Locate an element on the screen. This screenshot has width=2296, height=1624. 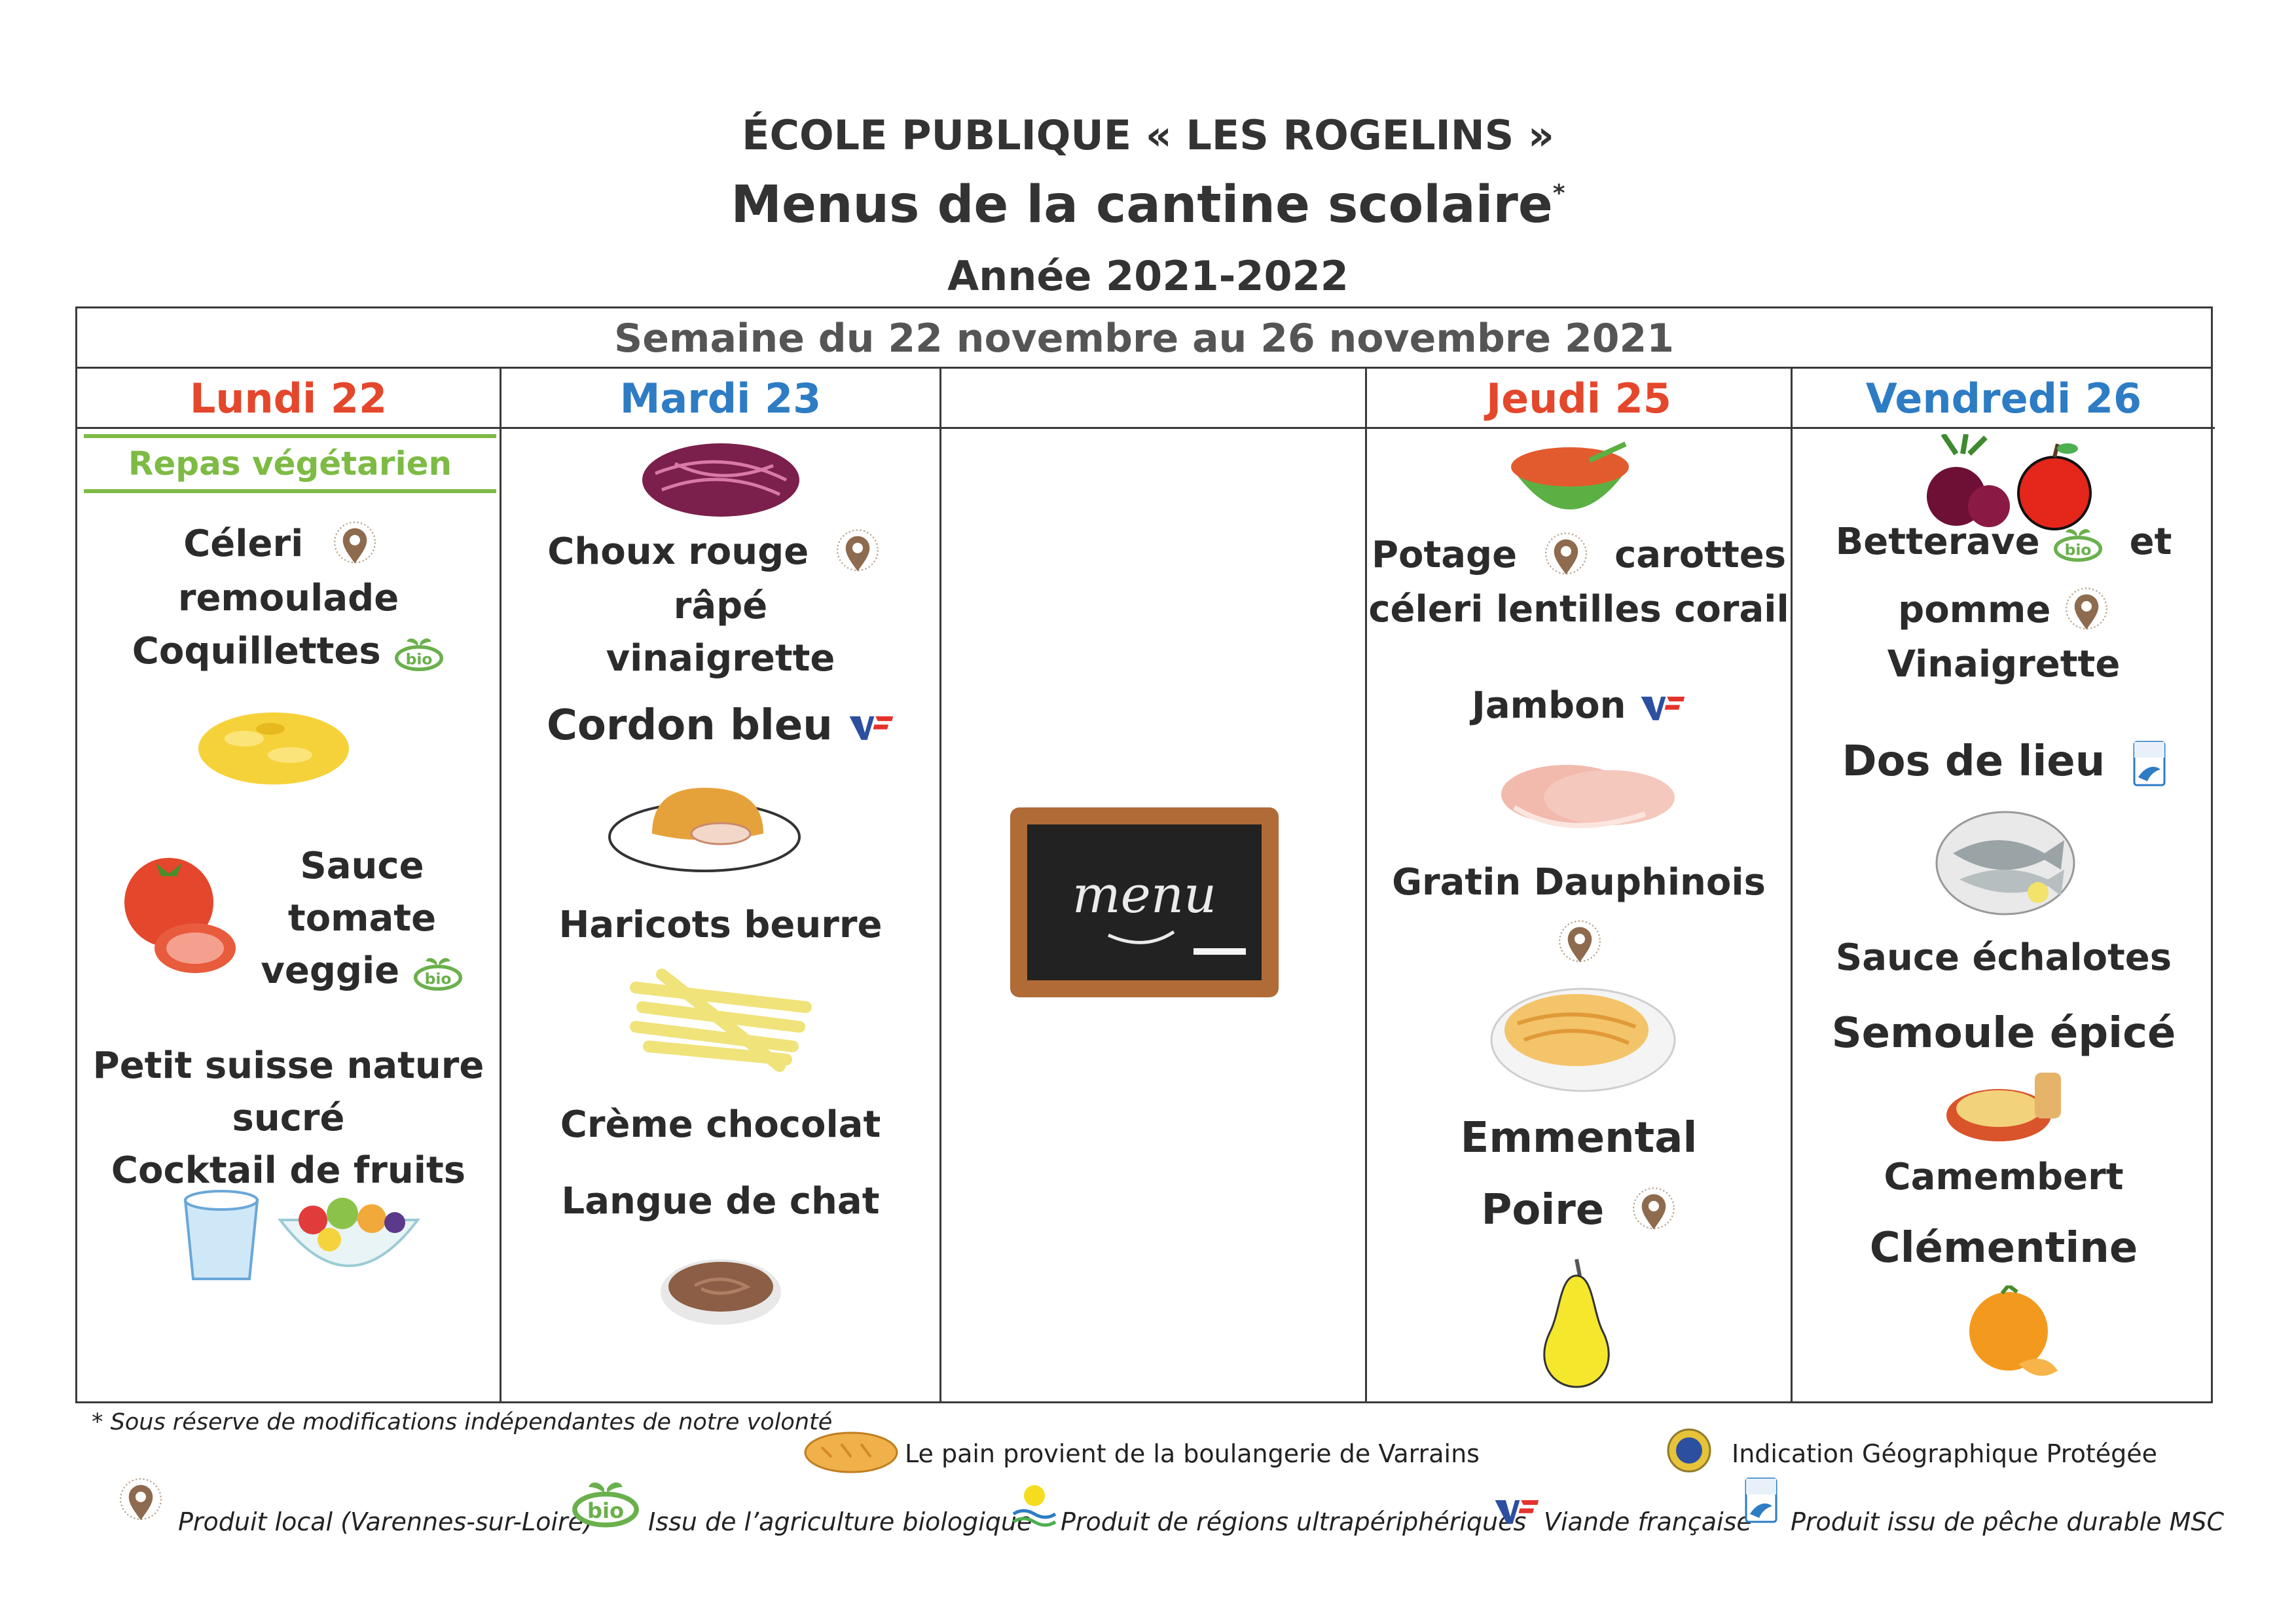
day-header-thursday: Jeudi 25 is located at coordinates (1579, 399).